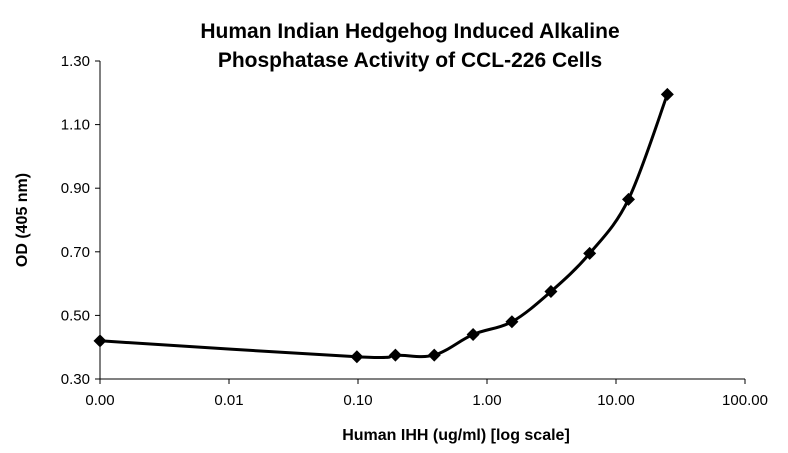  What do you see at coordinates (75, 315) in the screenshot?
I see `y-tick-label: 0.50` at bounding box center [75, 315].